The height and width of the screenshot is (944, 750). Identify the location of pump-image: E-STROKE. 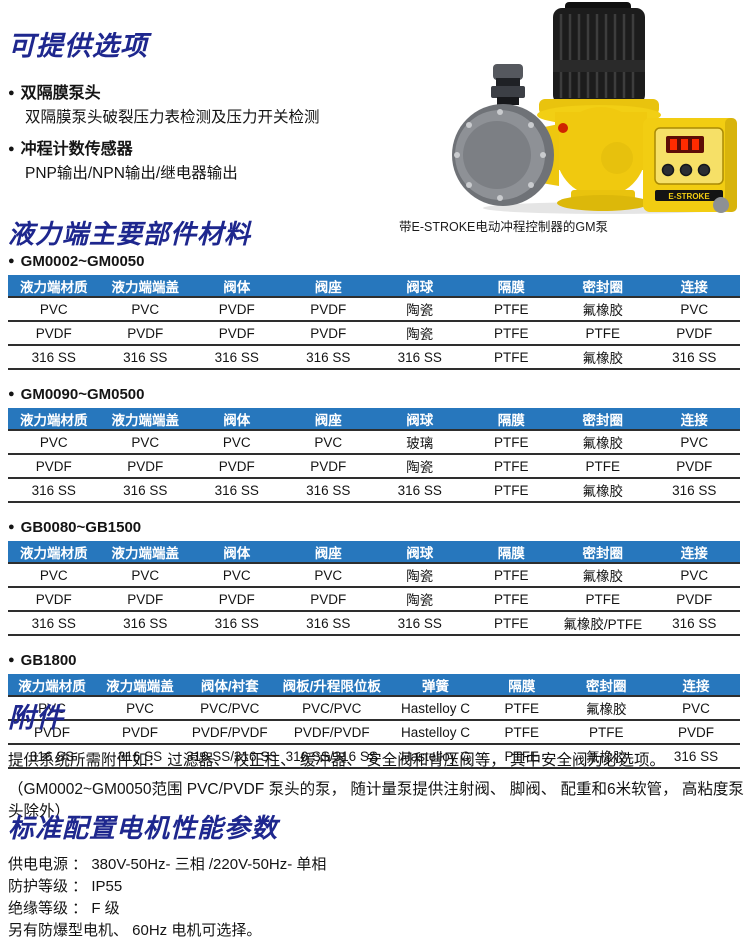
(573, 107).